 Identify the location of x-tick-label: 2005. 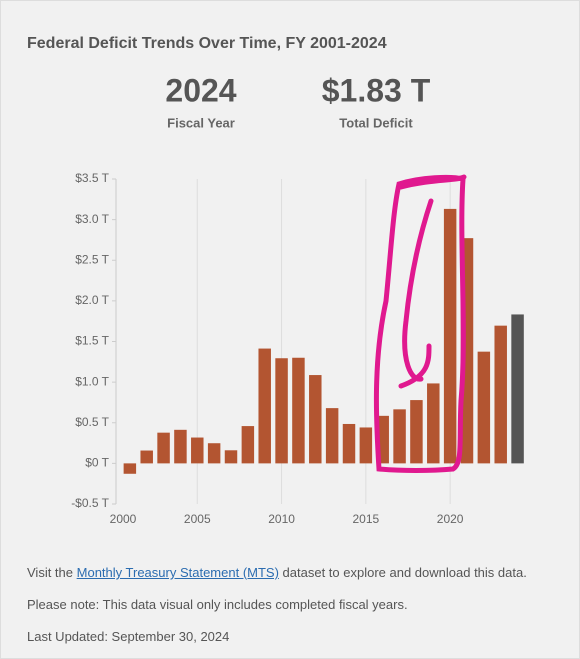
(197, 519).